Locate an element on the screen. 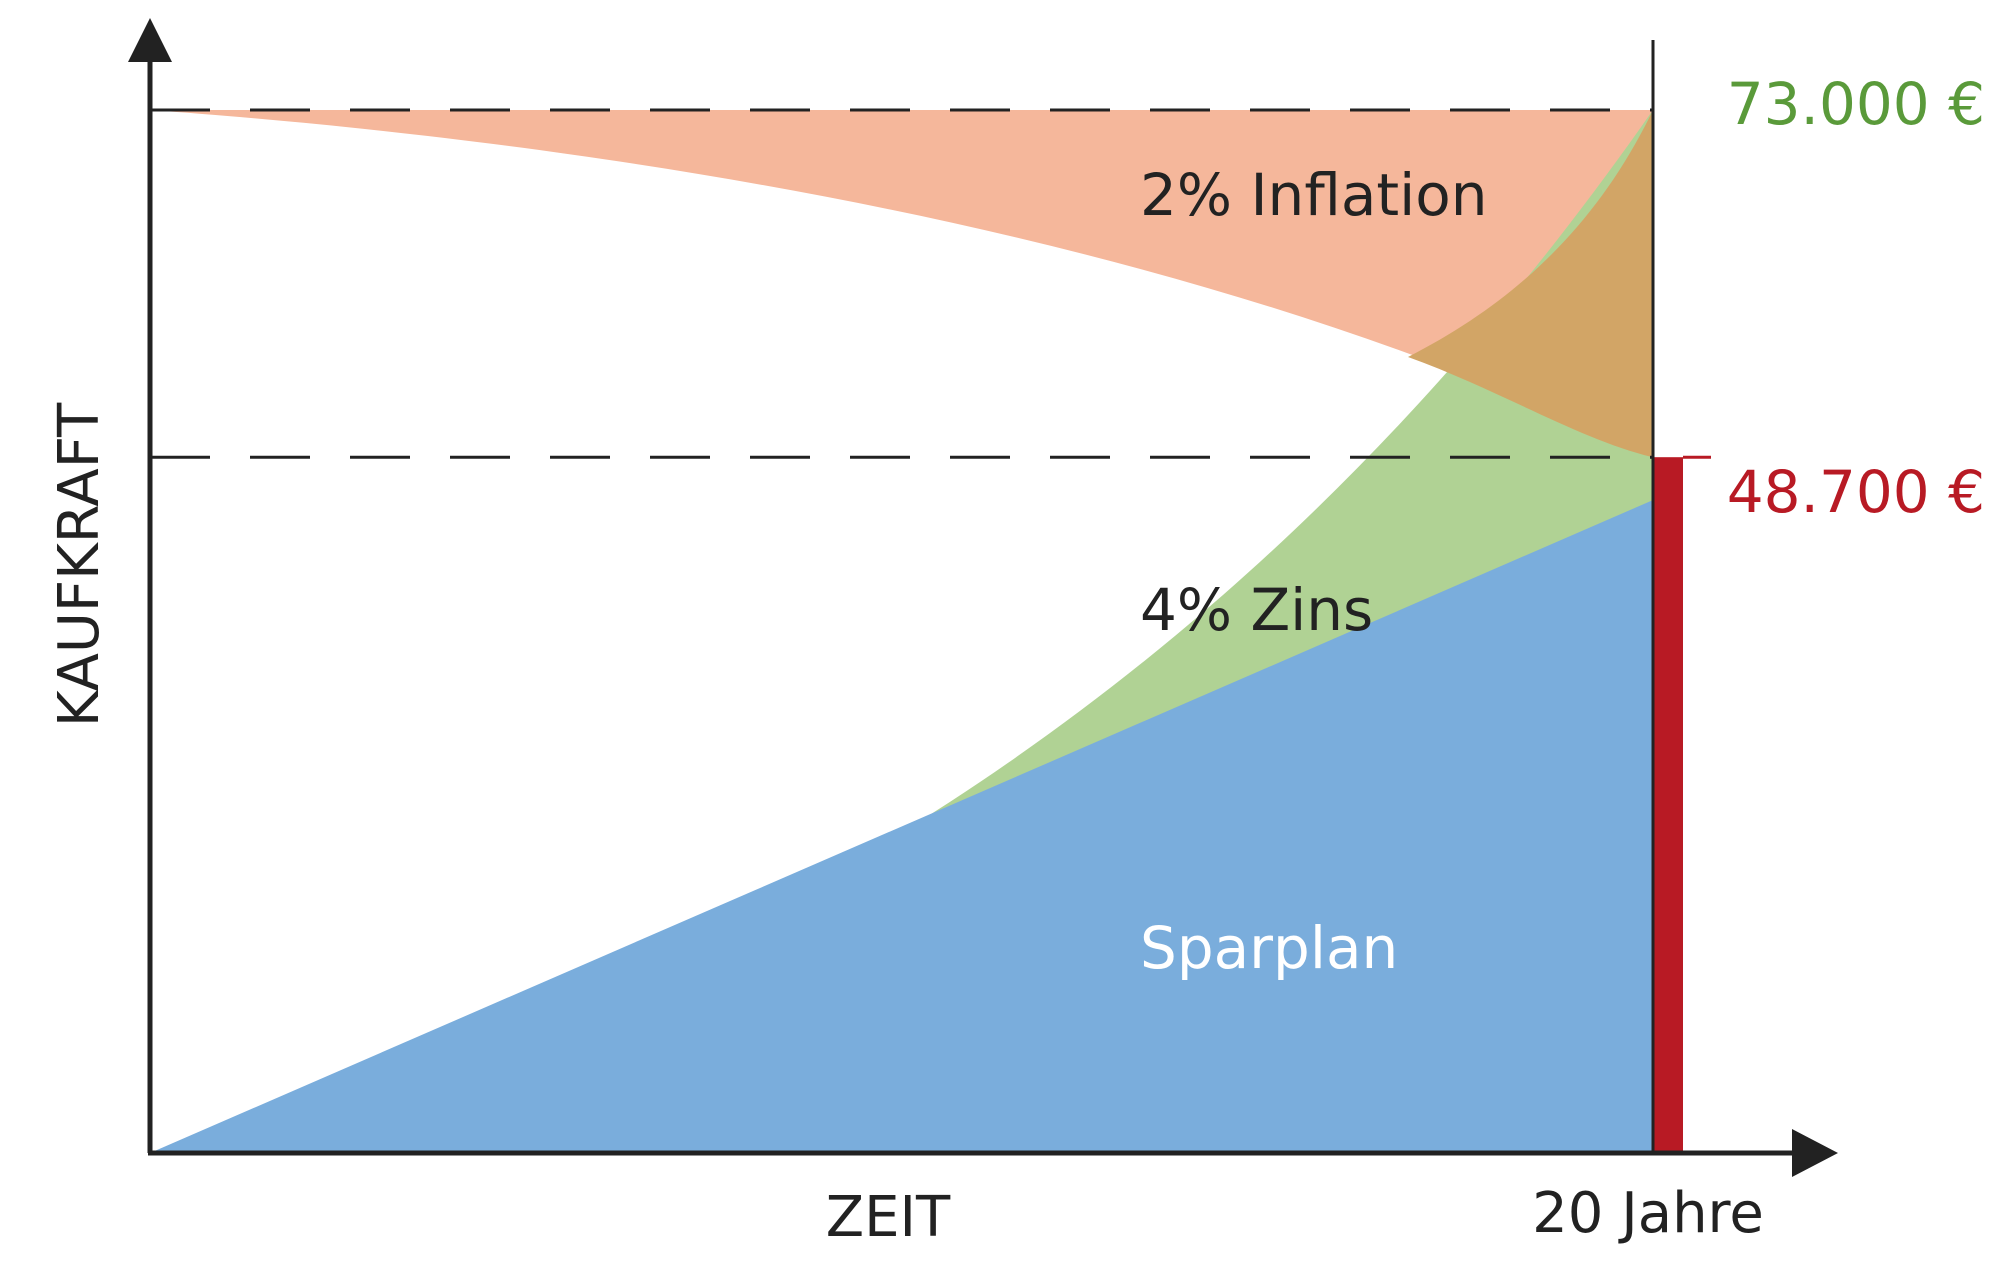 This screenshot has width=2008, height=1274. x-axis-label: ZEIT is located at coordinates (888, 1217).